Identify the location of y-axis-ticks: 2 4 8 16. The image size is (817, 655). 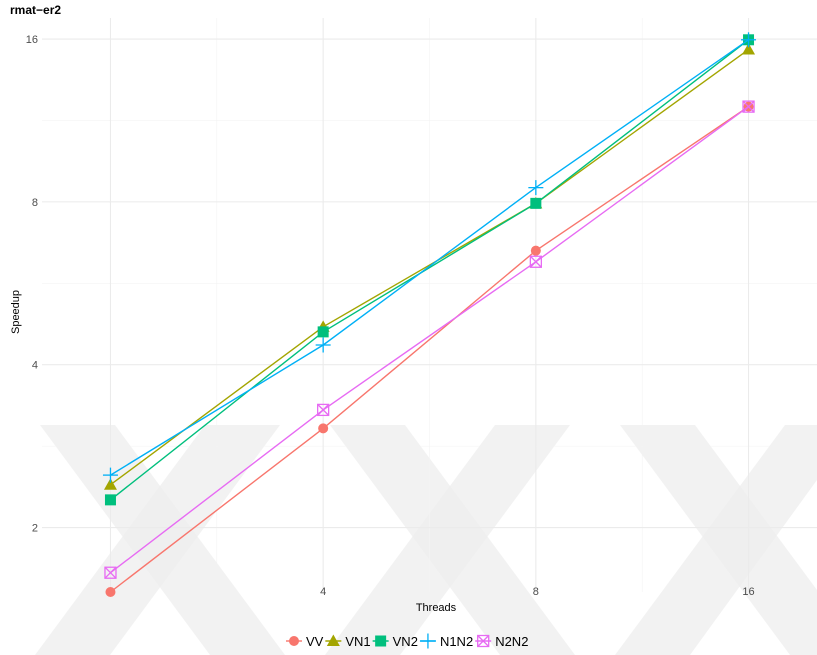
(32, 284).